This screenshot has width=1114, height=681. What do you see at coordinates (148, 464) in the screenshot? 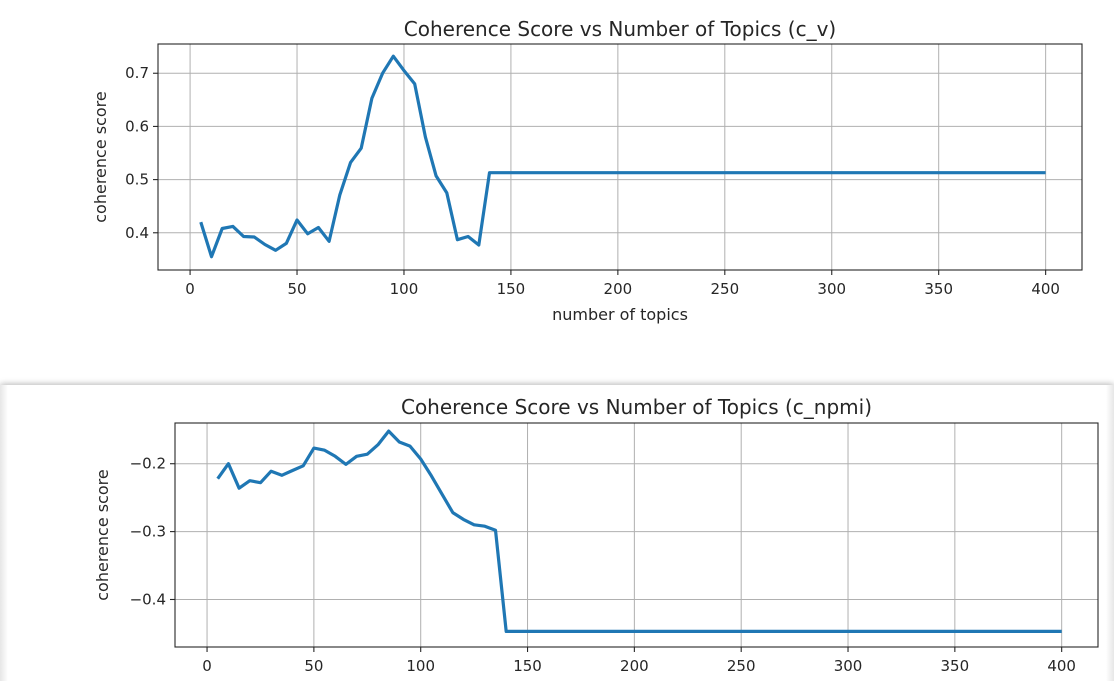
I see `y-tick-label: −0.2` at bounding box center [148, 464].